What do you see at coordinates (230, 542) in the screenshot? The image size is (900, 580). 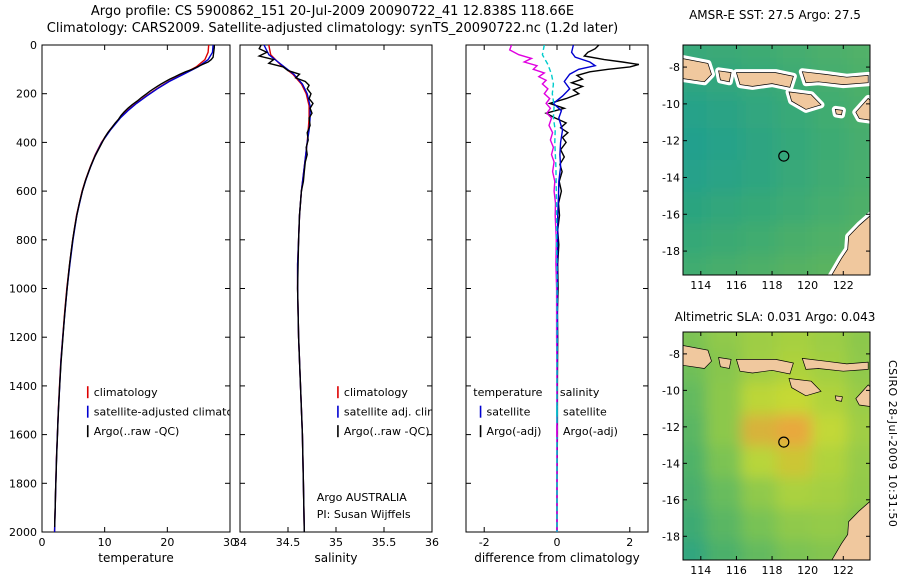 I see `svg-text: 30` at bounding box center [230, 542].